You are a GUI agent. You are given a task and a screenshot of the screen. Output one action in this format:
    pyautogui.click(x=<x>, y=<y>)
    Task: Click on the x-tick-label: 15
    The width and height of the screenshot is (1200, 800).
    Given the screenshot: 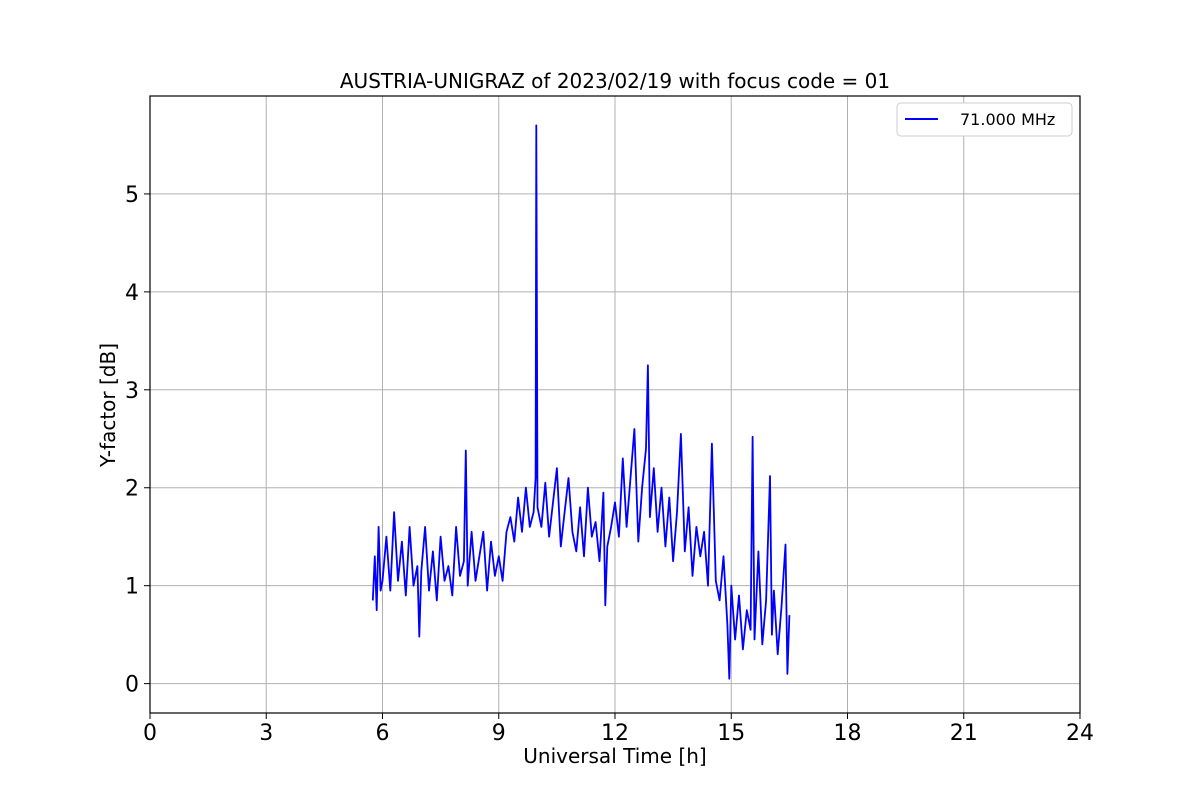 What is the action you would take?
    pyautogui.click(x=731, y=733)
    